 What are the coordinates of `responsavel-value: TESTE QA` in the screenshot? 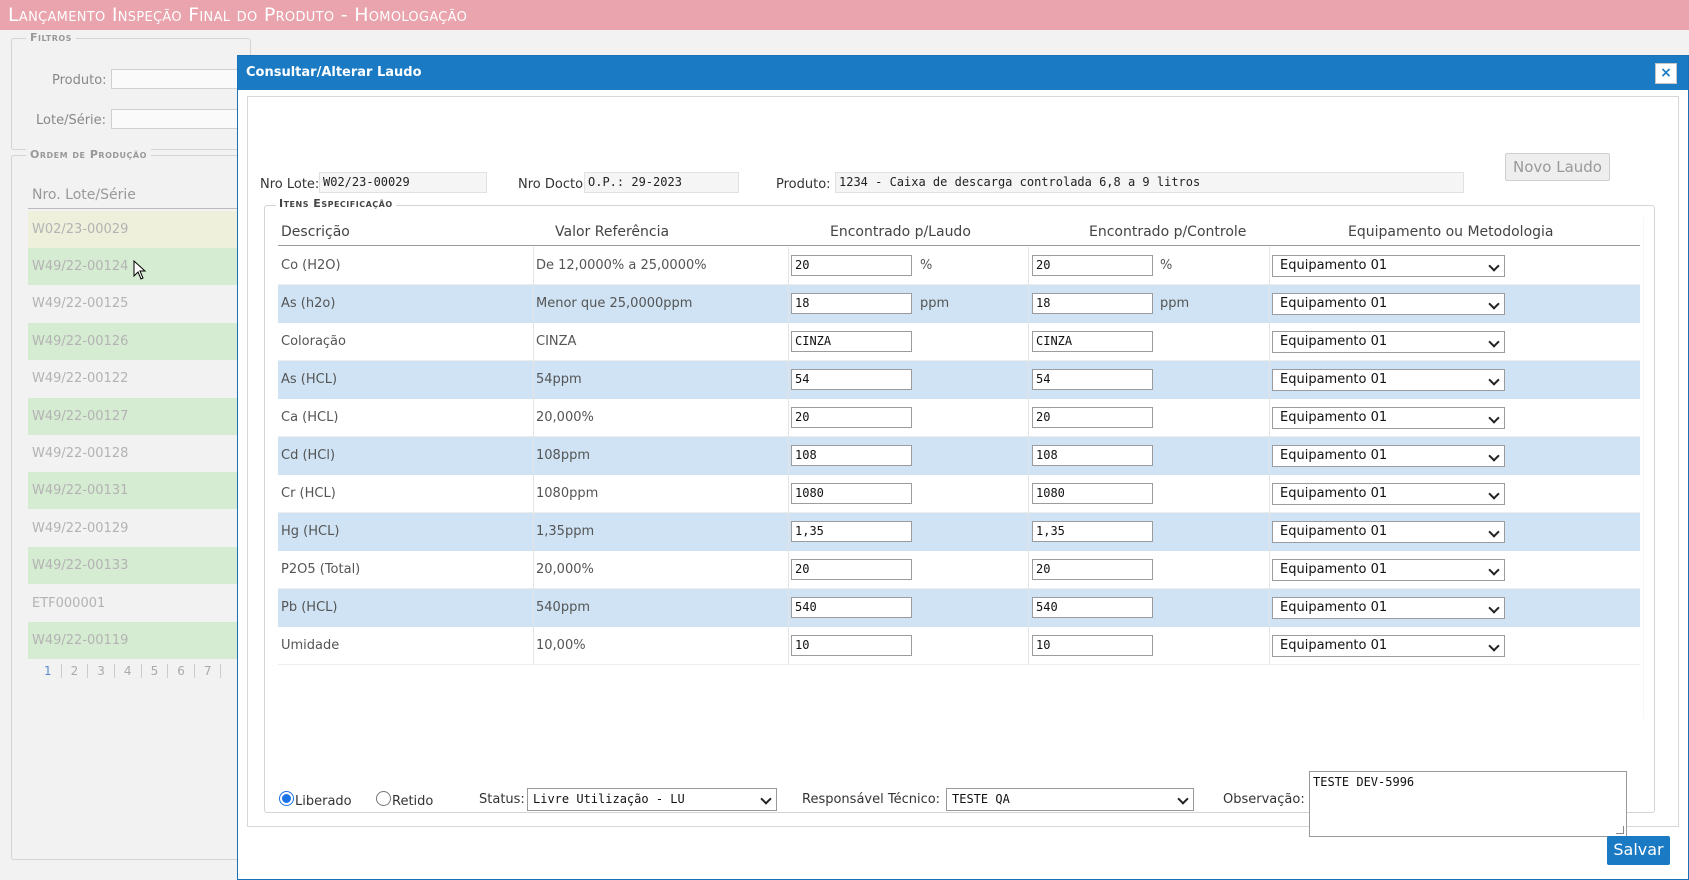 It's located at (981, 799).